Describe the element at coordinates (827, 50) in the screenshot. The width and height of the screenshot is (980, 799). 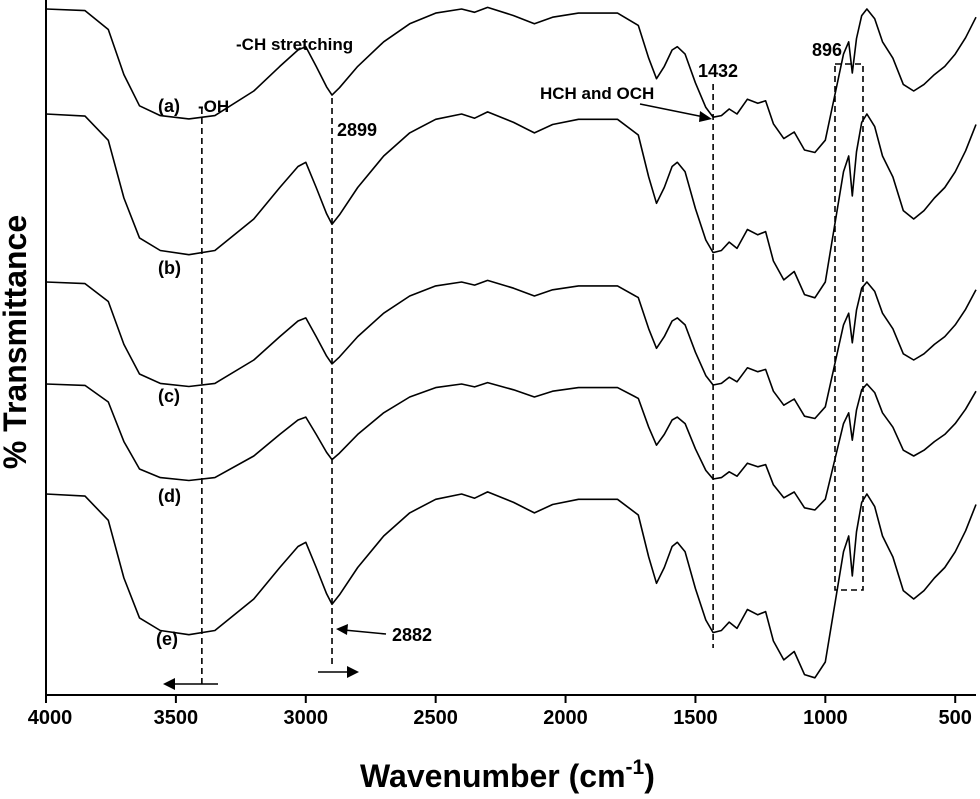
I see `annotation-896: 896` at that location.